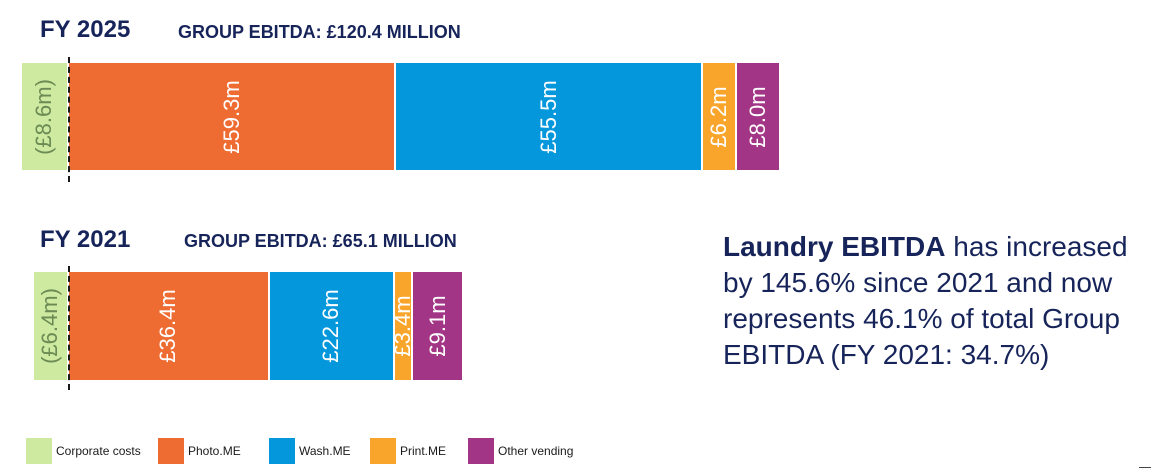  What do you see at coordinates (325, 451) in the screenshot?
I see `legend-label: Wash.ME` at bounding box center [325, 451].